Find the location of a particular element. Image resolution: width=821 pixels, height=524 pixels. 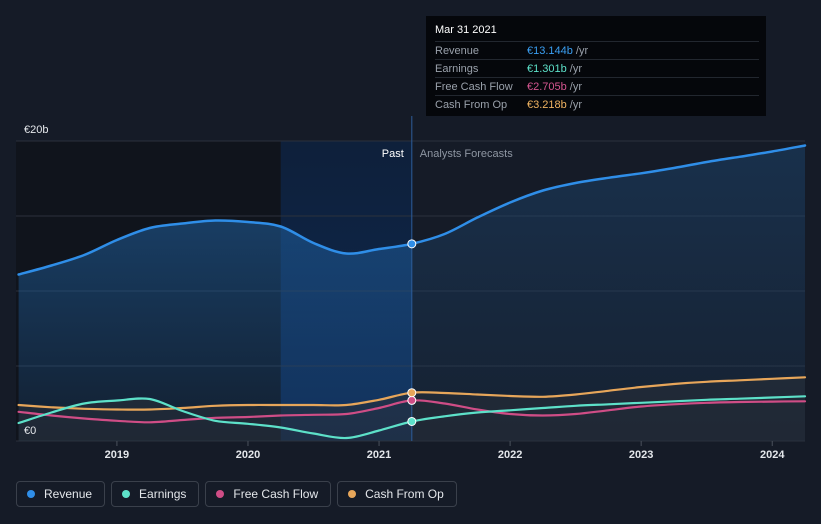

tooltip-row: Earnings €1.301b/yr is located at coordinates (597, 68).